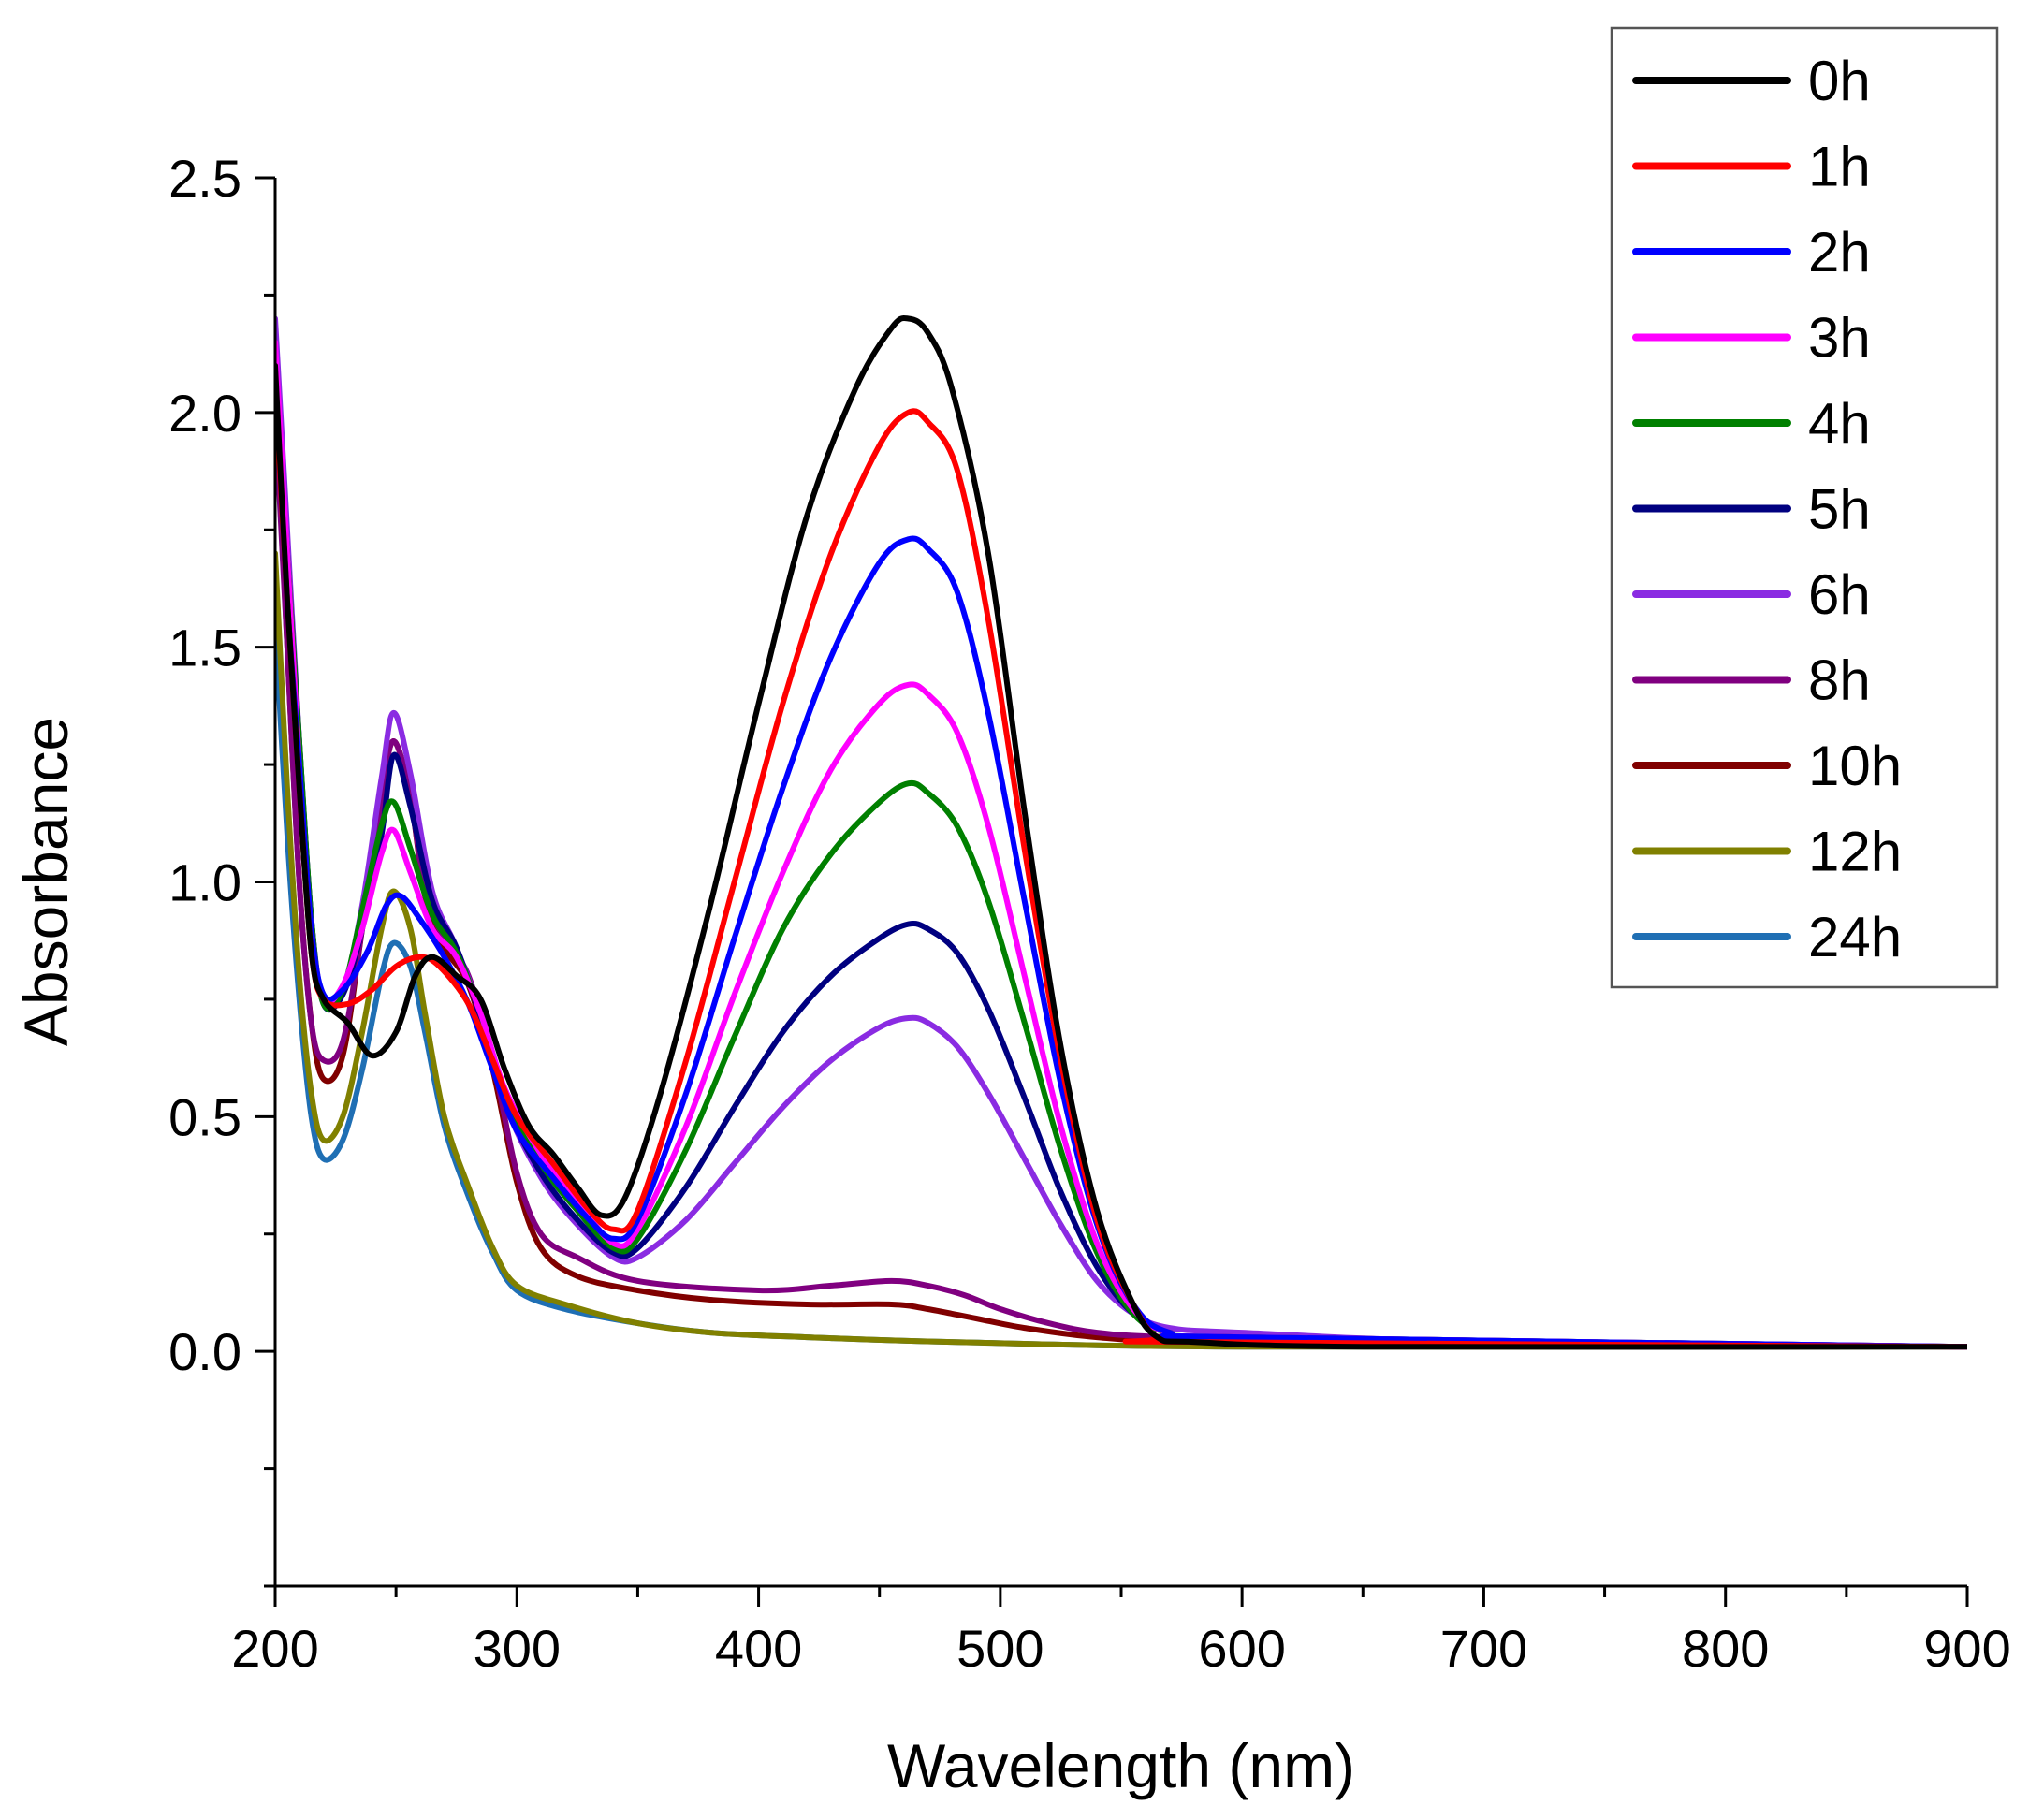 The image size is (2029, 1820). What do you see at coordinates (1804, 507) in the screenshot?
I see `legend: 0h 1h 2h 3h 4h 5h 6h 8h 10h 12h 24h` at bounding box center [1804, 507].